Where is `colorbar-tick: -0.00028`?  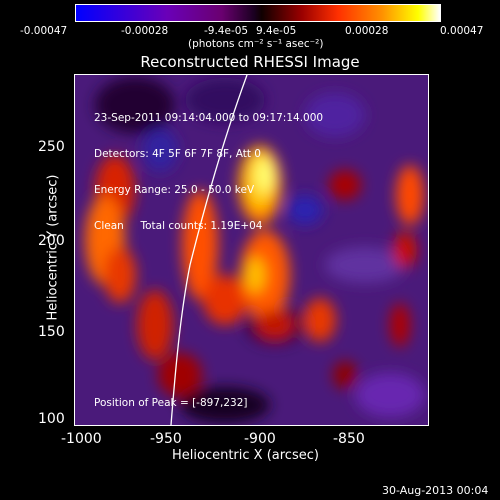
colorbar-tick: -0.00028 is located at coordinates (145, 31).